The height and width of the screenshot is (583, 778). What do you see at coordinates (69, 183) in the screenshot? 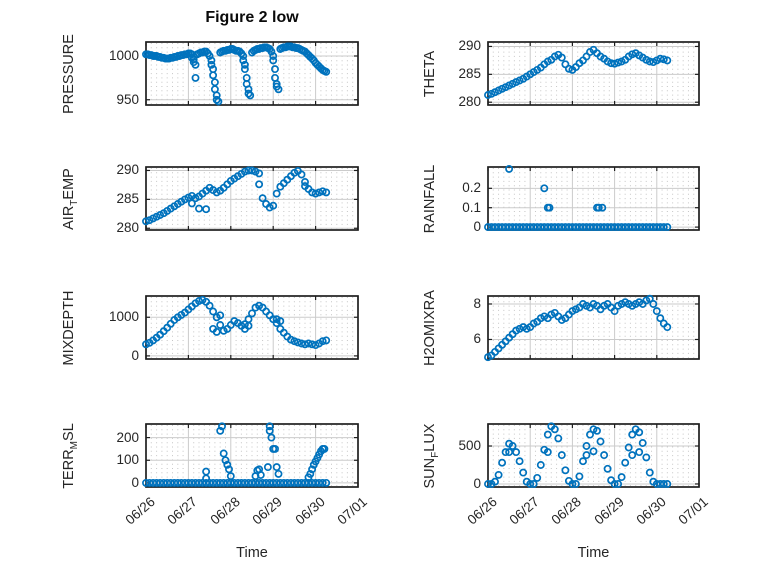
I see `y-axis-label-text: EMP` at bounding box center [69, 183].